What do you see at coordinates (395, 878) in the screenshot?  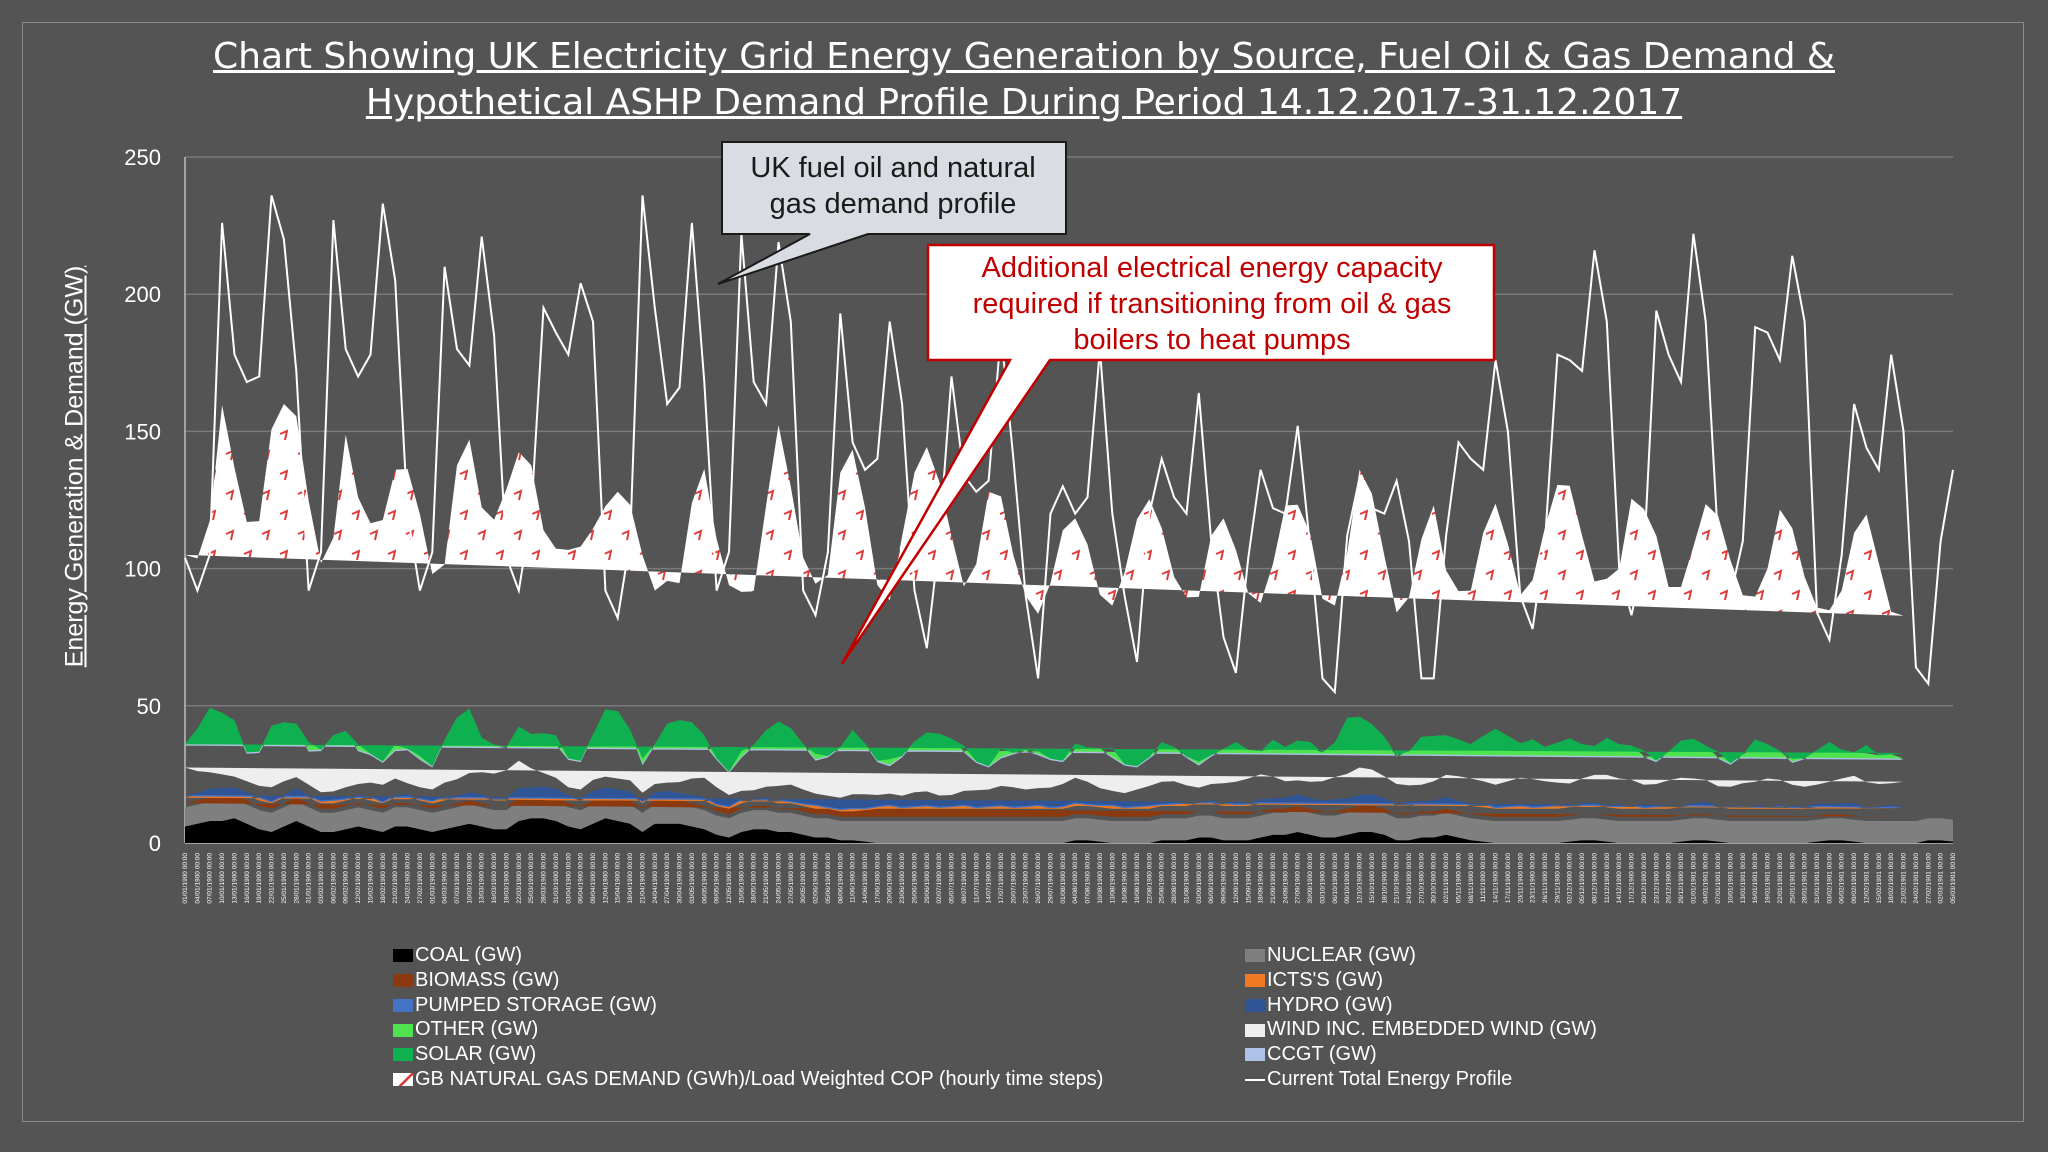 I see `x-tick-label: 21/02/1900 00:00` at bounding box center [395, 878].